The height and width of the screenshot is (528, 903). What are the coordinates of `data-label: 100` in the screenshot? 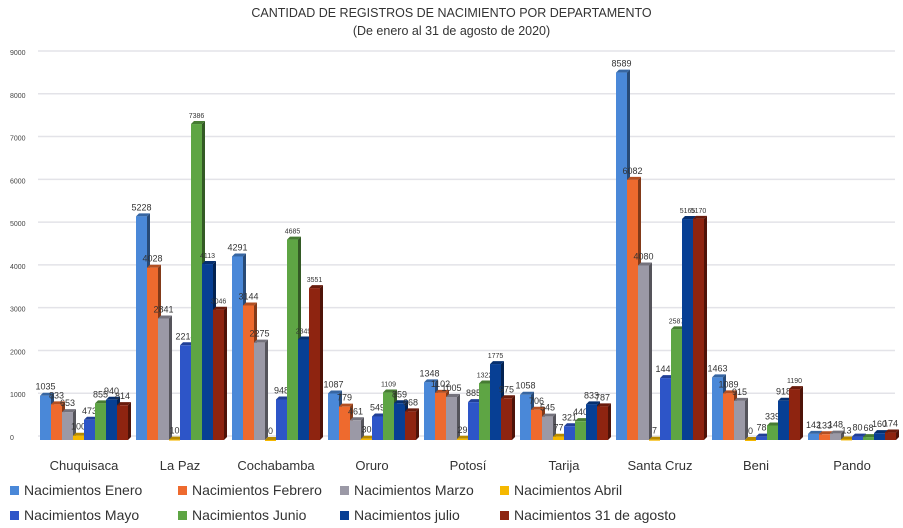 It's located at (78, 427).